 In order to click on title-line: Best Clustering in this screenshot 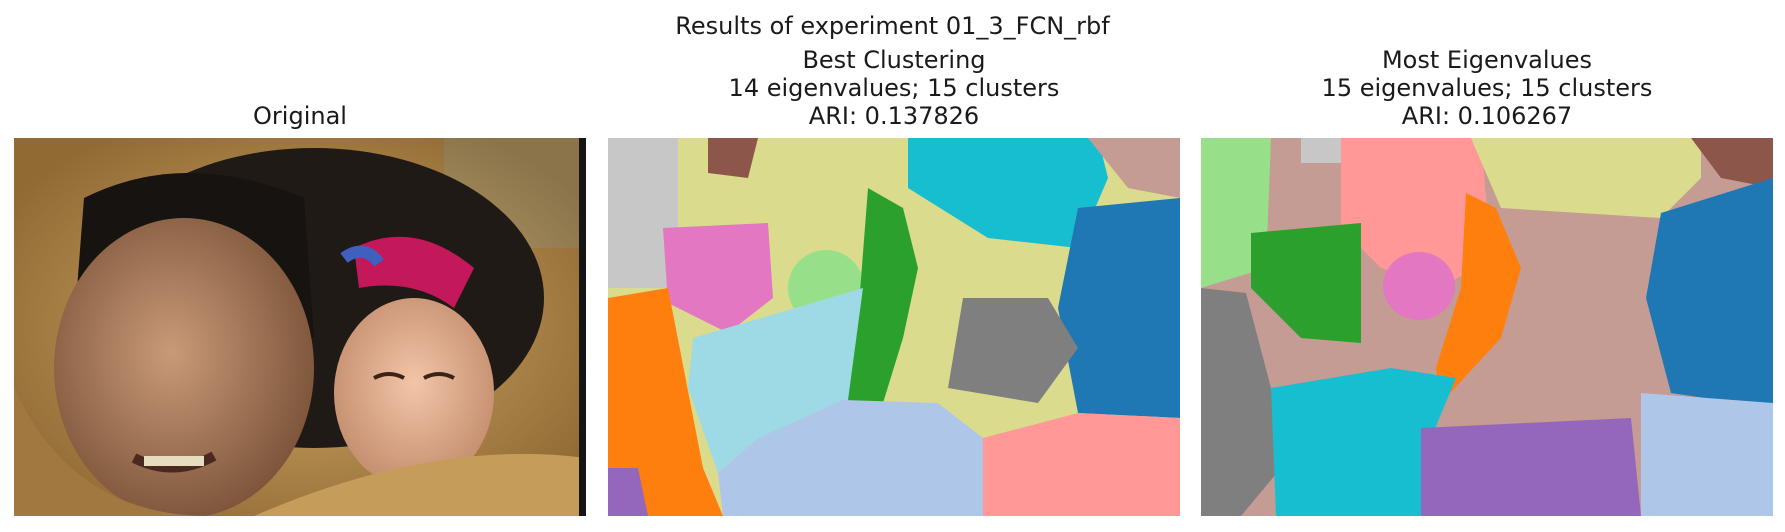, I will do `click(894, 60)`.